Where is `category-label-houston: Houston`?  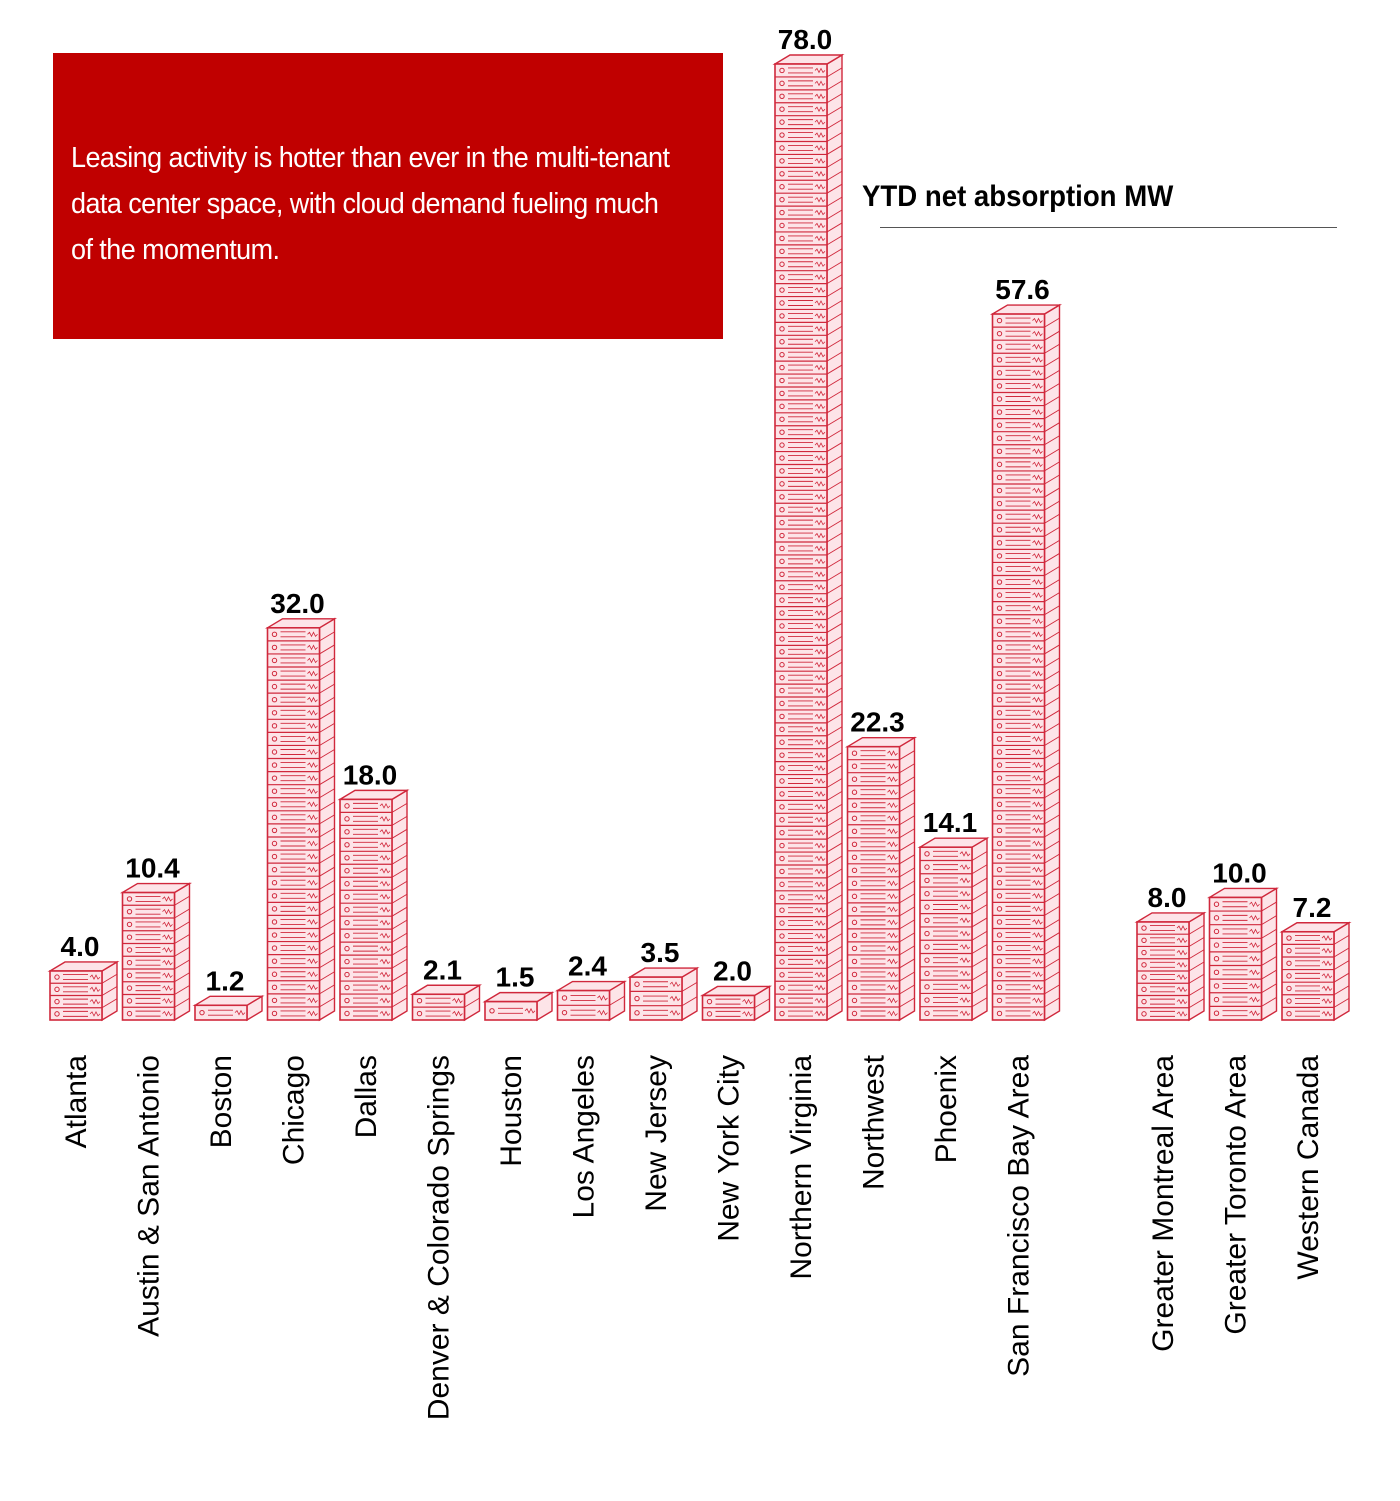 category-label-houston: Houston is located at coordinates (511, 1111).